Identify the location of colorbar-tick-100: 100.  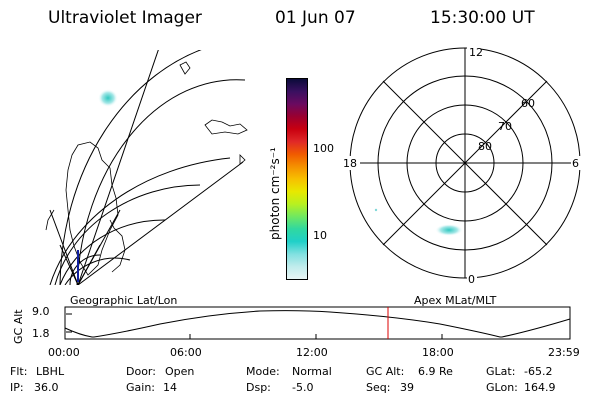
(323, 148).